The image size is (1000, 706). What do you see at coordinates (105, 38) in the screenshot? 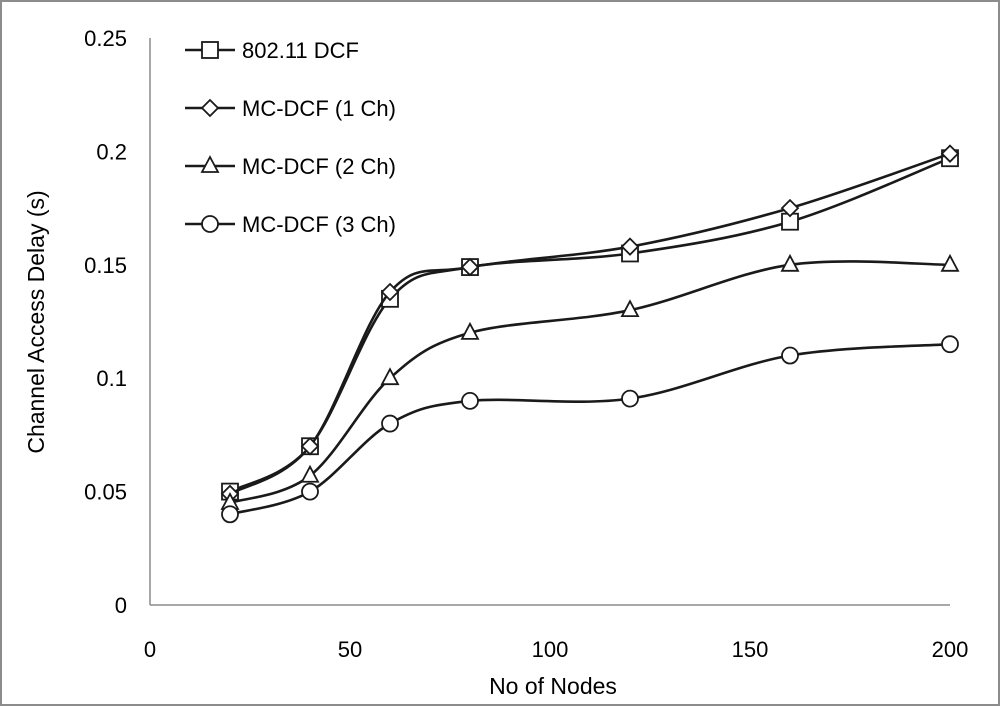
I see `y-tick-label: 0.25` at bounding box center [105, 38].